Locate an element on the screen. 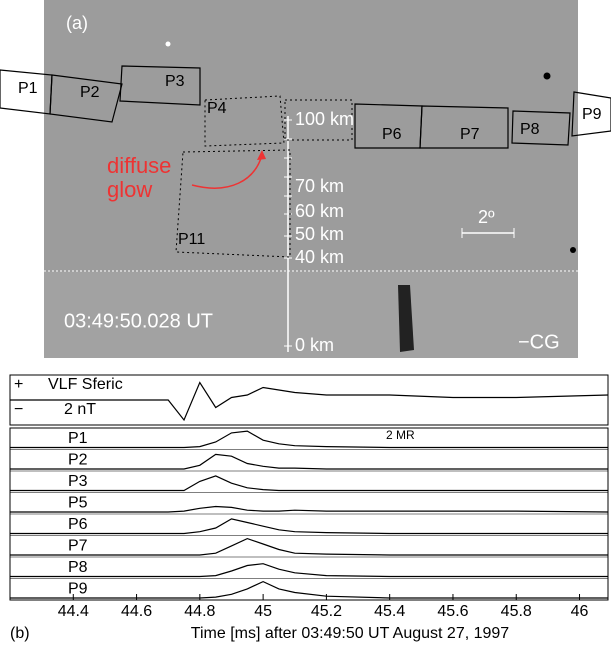  box-label: P2 is located at coordinates (90, 92).